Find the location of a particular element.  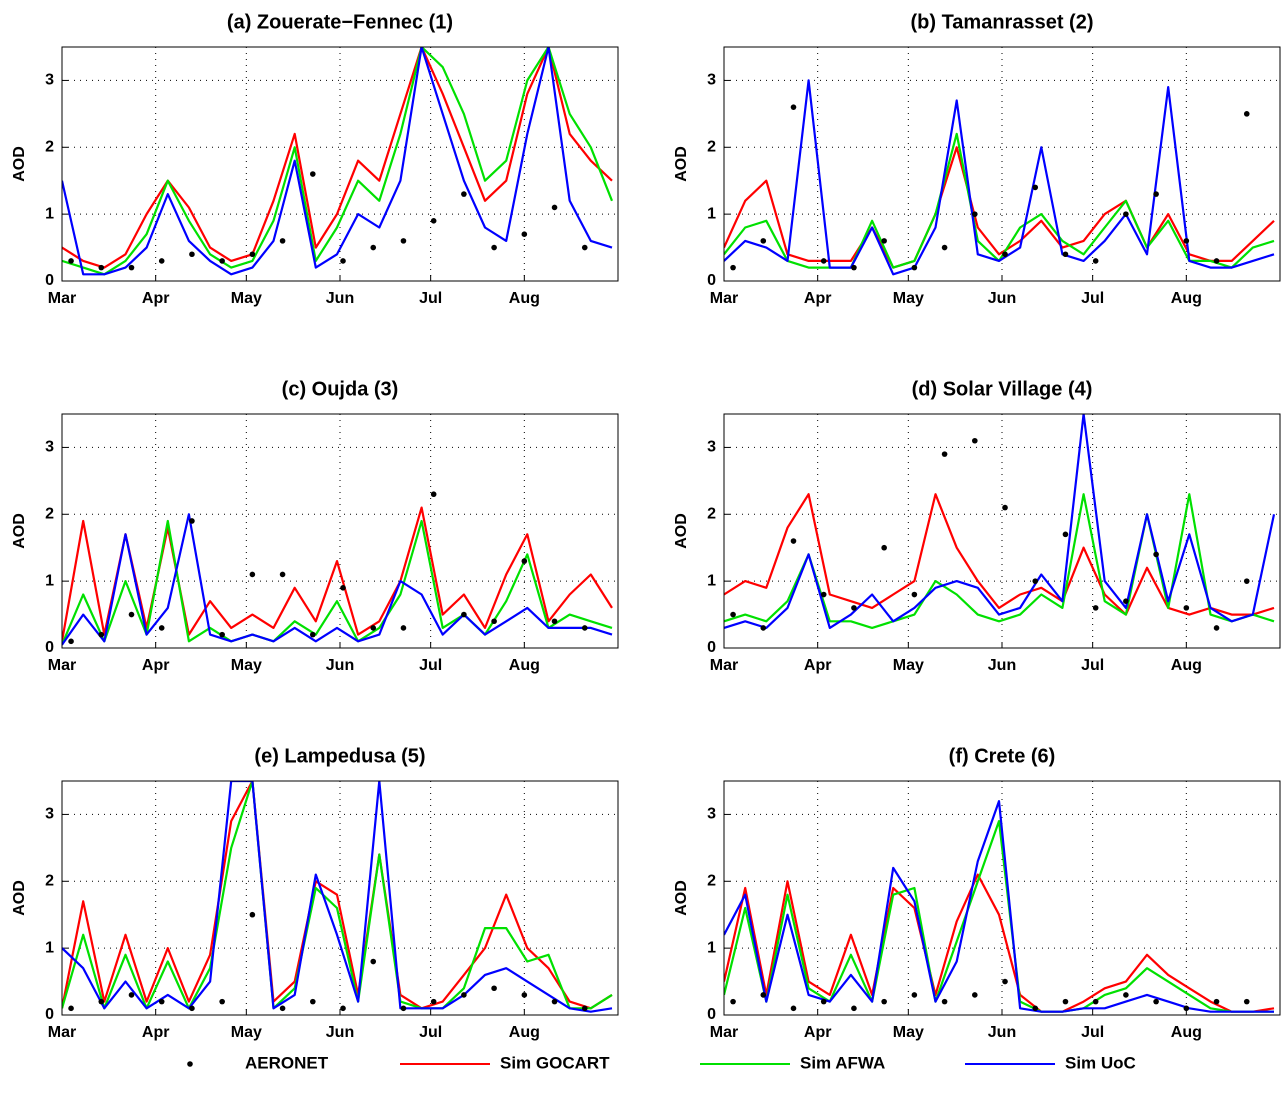

legend-entry: AERONET is located at coordinates (258, 1062).